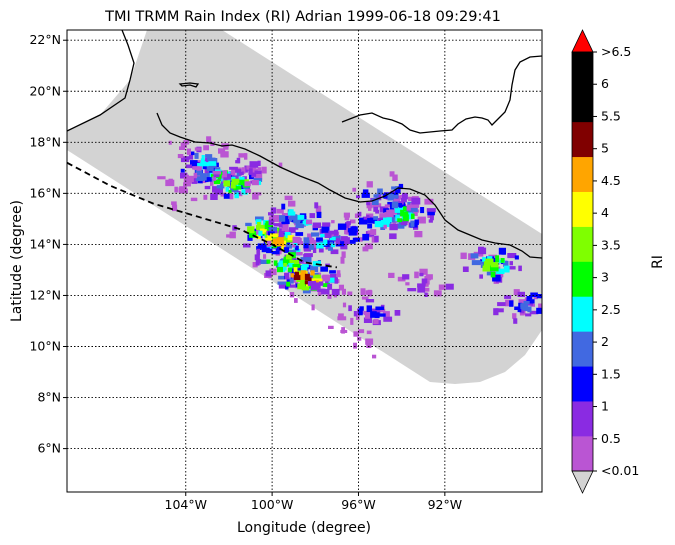 This screenshot has width=675, height=545. I want to click on colorbar-tick-label: 3.5, so click(611, 244).